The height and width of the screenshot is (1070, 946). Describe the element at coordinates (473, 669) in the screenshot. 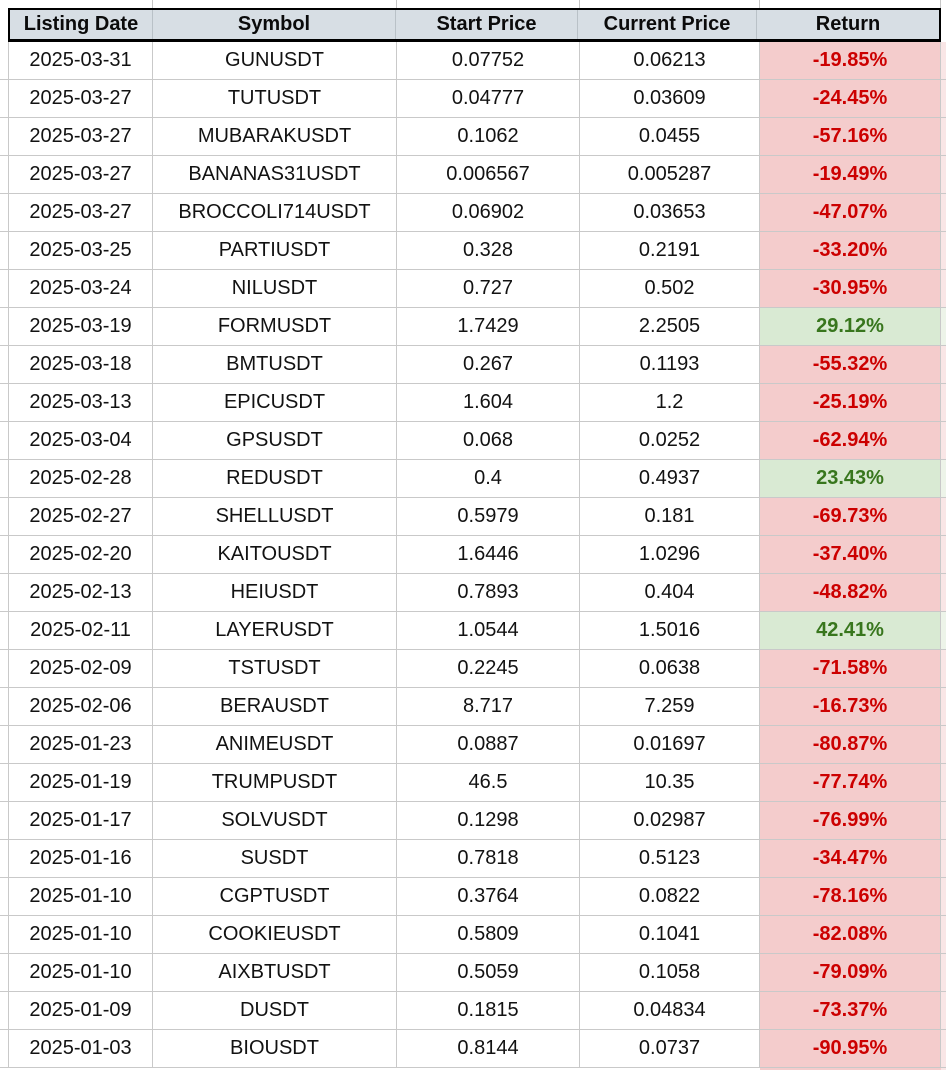

I see `table-row: 2025-02-09 TSTUSDT 0.2245 0.0638 -71.58%` at that location.